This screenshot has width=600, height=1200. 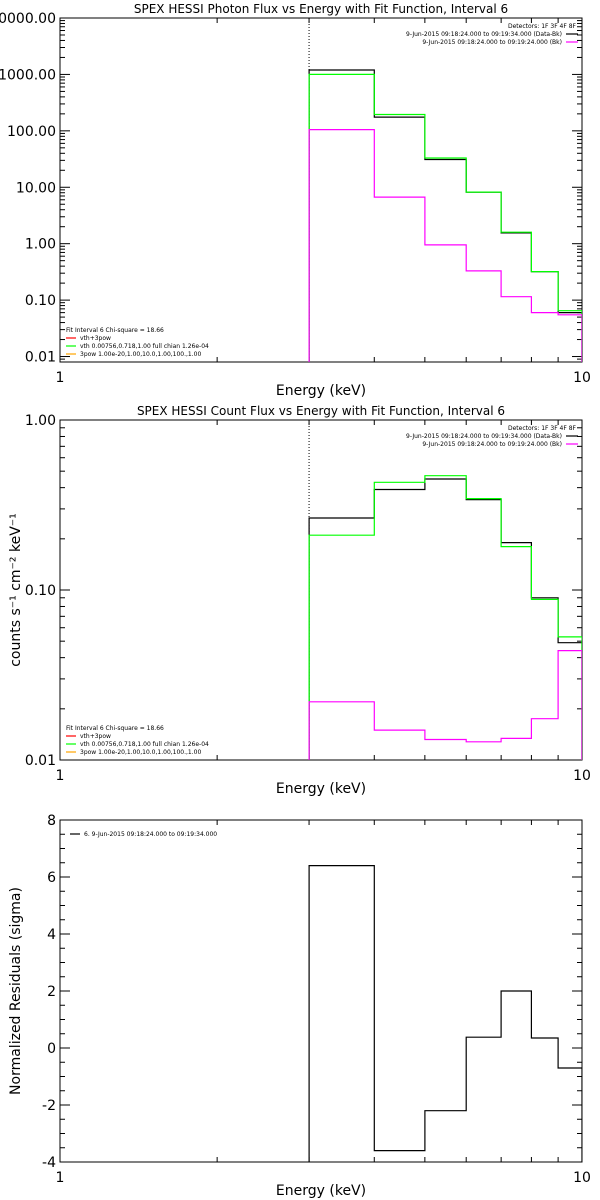 I want to click on y-tick-label: 8, so click(x=51, y=821).